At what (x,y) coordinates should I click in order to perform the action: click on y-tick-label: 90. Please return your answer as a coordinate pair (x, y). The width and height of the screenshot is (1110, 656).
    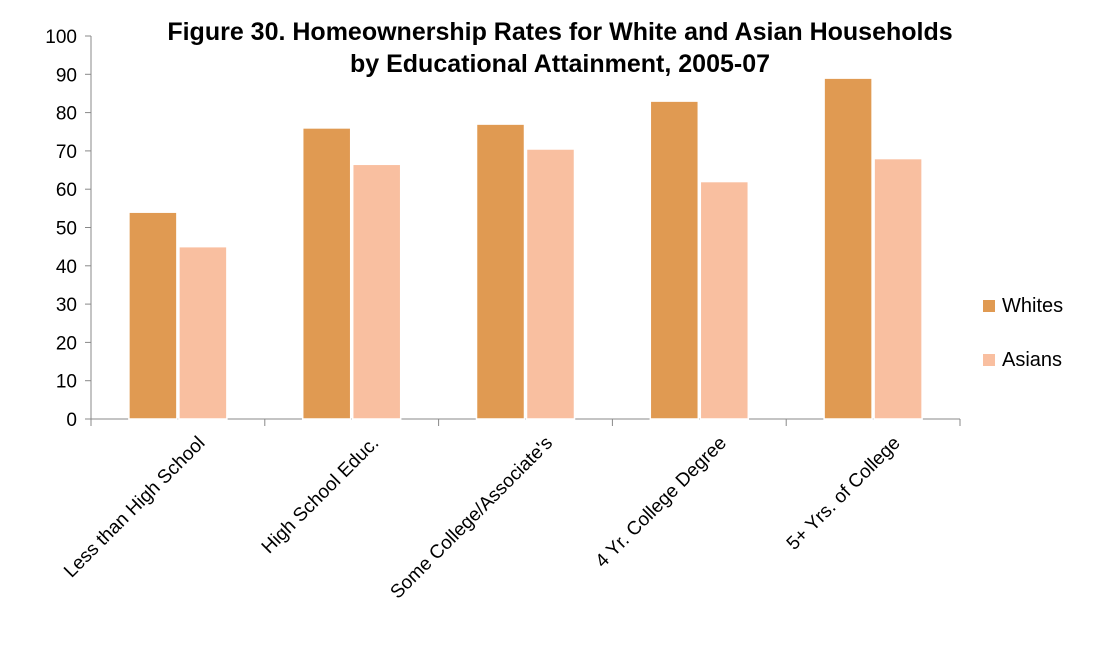
    Looking at the image, I should click on (66, 75).